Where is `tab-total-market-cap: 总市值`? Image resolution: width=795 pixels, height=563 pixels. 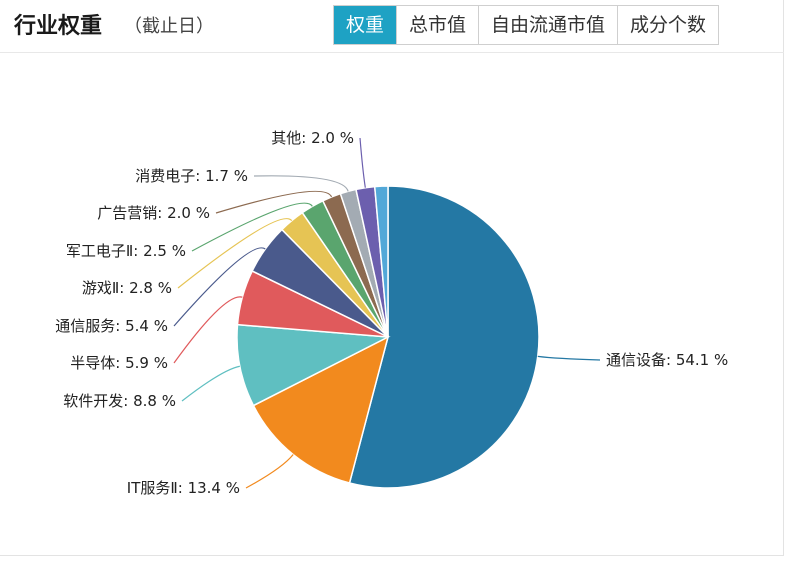
tab-total-market-cap: 总市值 is located at coordinates (438, 25).